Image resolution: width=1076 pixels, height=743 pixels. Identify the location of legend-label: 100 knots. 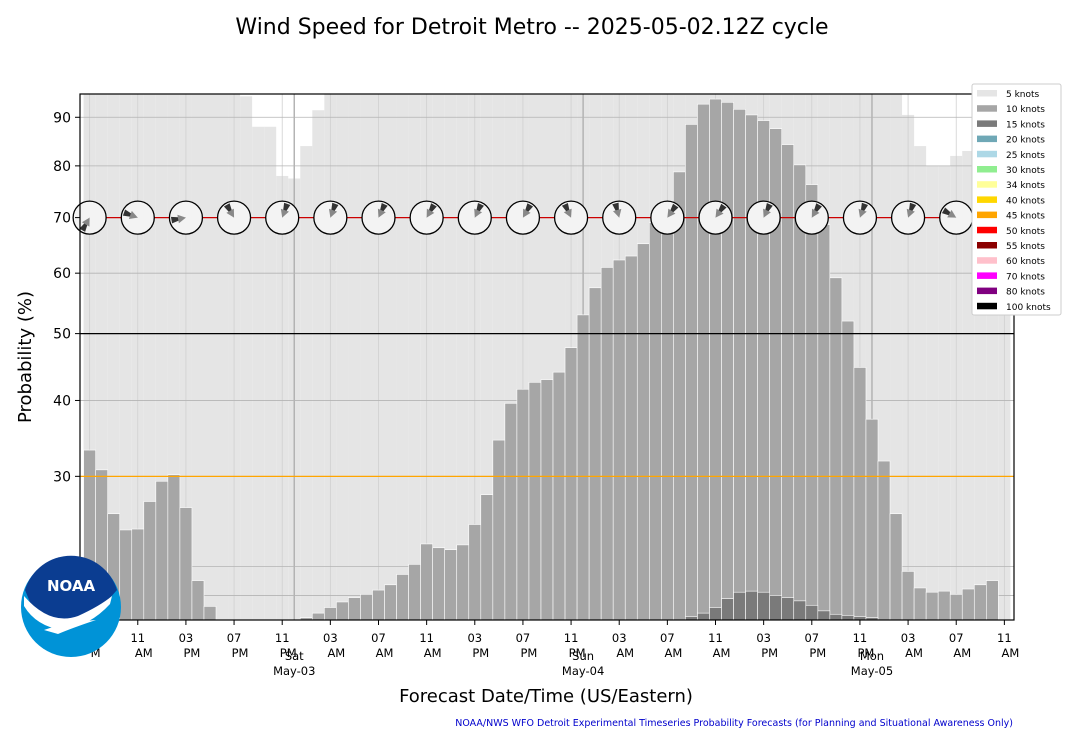
(1028, 308).